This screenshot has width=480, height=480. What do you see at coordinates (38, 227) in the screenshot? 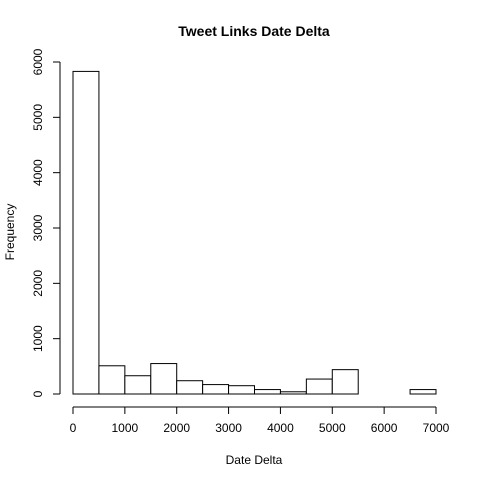
I see `y-tick-label: 3000` at bounding box center [38, 227].